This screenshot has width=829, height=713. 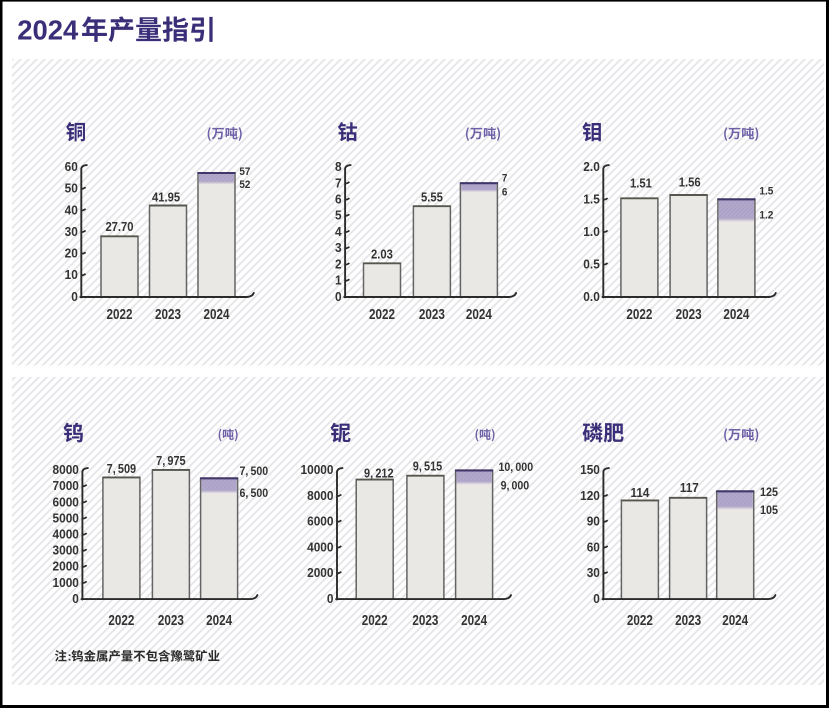 What do you see at coordinates (590, 469) in the screenshot?
I see `svg-text: 150` at bounding box center [590, 469].